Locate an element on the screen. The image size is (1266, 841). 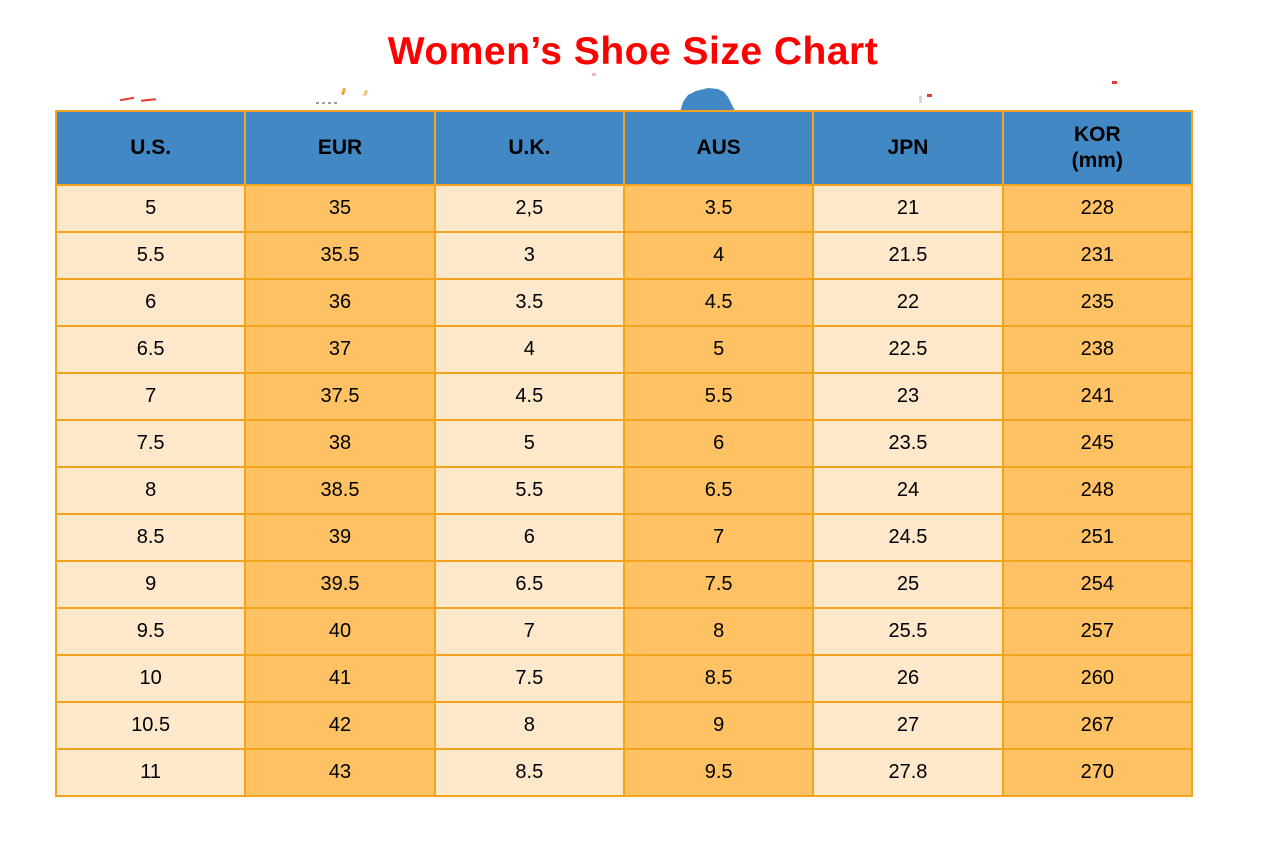
column-header-aus: AUS is located at coordinates (718, 148).